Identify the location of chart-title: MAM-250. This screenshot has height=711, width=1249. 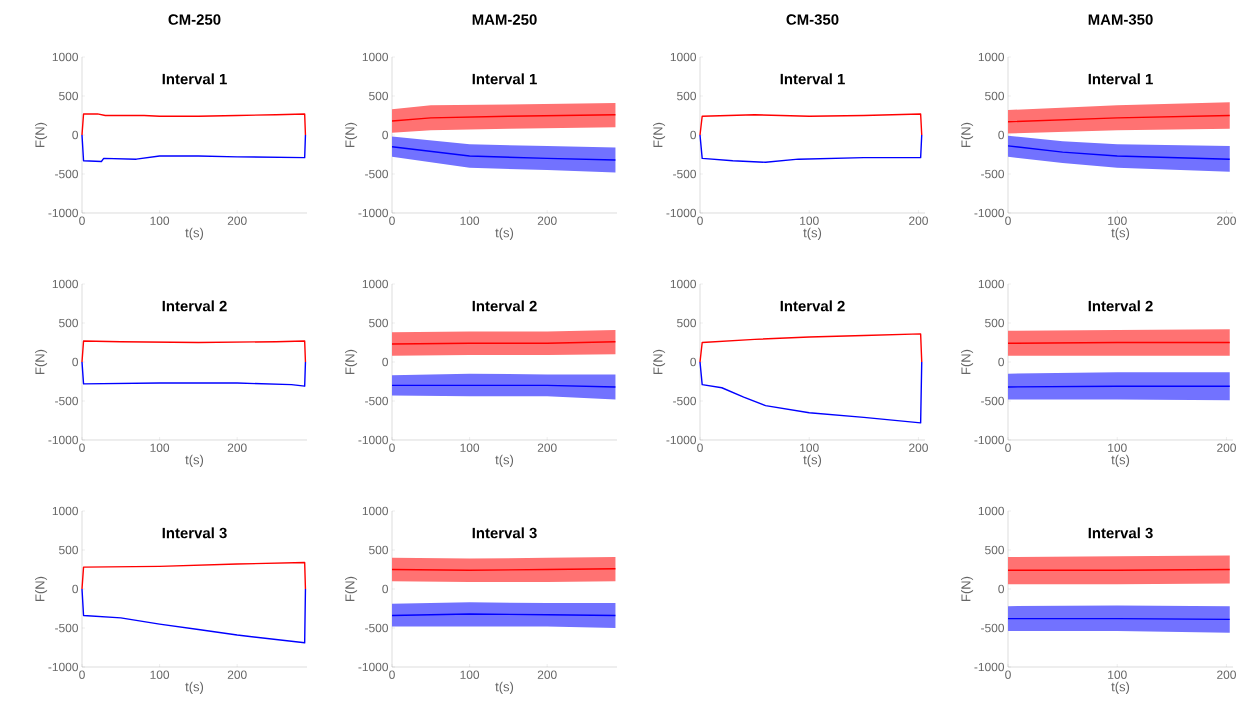
(504, 19).